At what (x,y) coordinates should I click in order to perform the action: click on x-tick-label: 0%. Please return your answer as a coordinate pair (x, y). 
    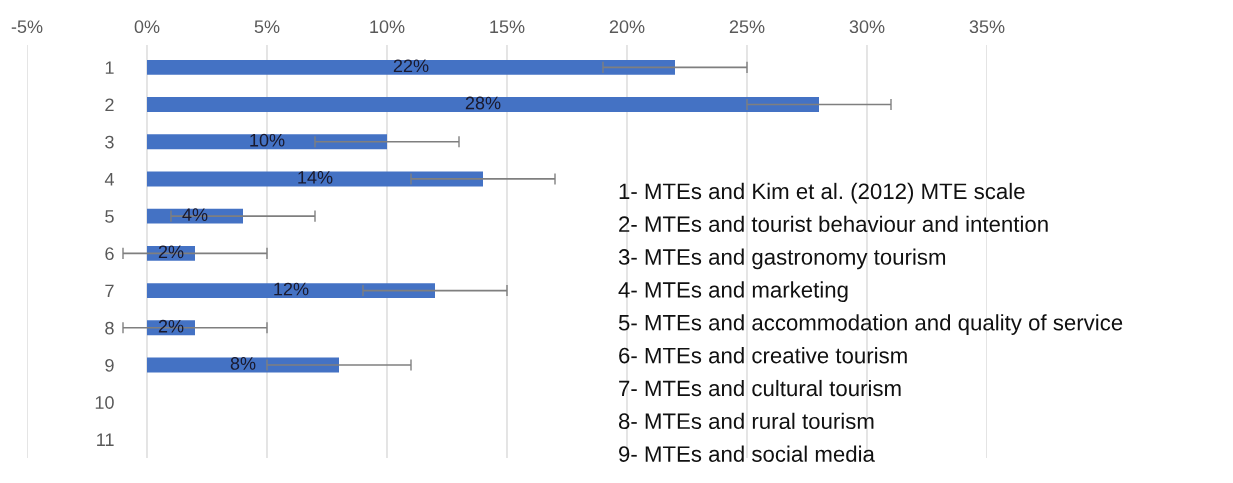
    Looking at the image, I should click on (147, 27).